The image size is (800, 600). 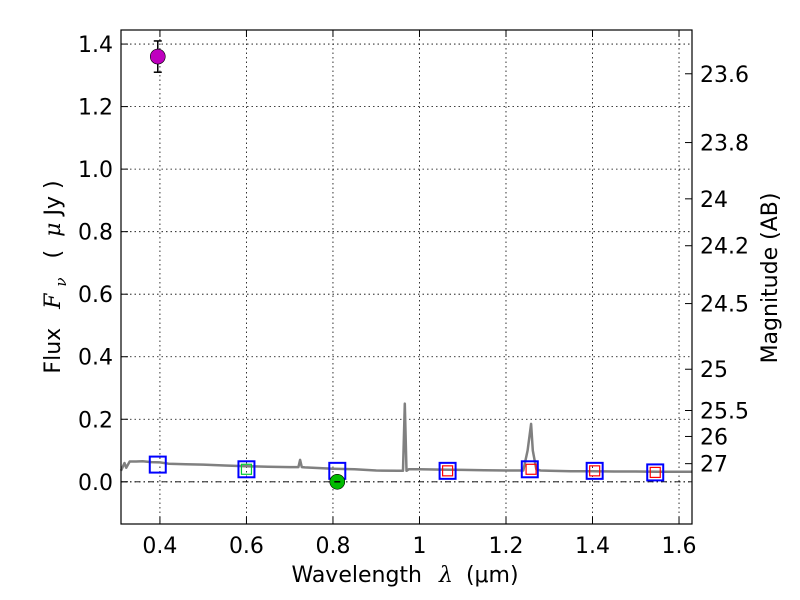 What do you see at coordinates (724, 305) in the screenshot?
I see `right-tick-label: 24.5` at bounding box center [724, 305].